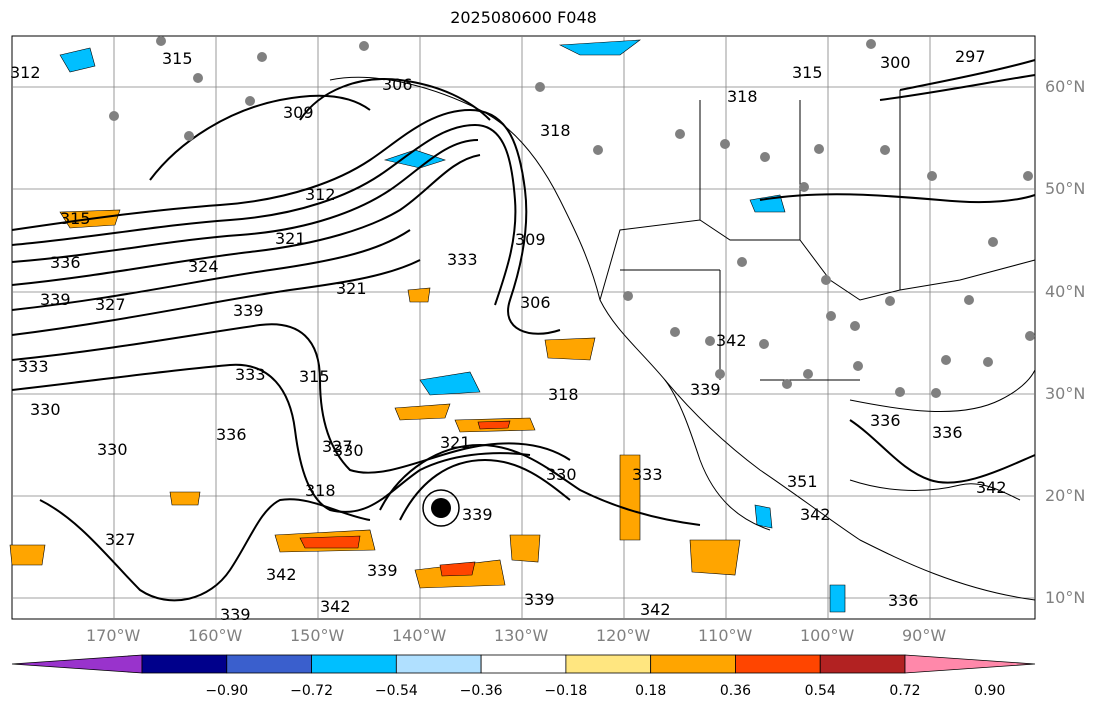 This screenshot has height=712, width=1105. What do you see at coordinates (1065, 291) in the screenshot?
I see `latitude-label: 40°N` at bounding box center [1065, 291].